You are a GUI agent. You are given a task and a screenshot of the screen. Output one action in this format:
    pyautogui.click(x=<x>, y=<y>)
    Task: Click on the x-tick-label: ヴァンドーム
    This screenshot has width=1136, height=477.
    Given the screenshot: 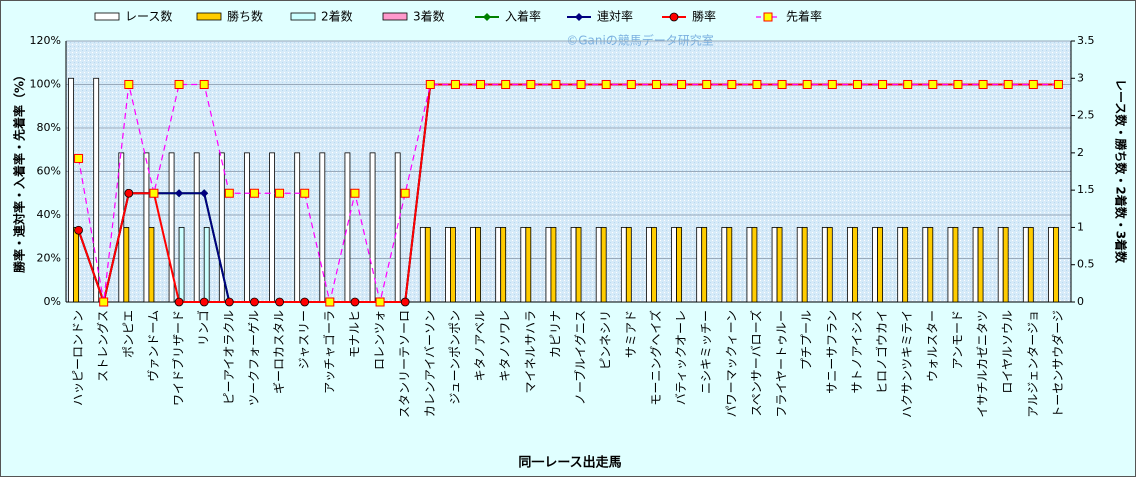 What is the action you would take?
    pyautogui.click(x=152, y=346)
    